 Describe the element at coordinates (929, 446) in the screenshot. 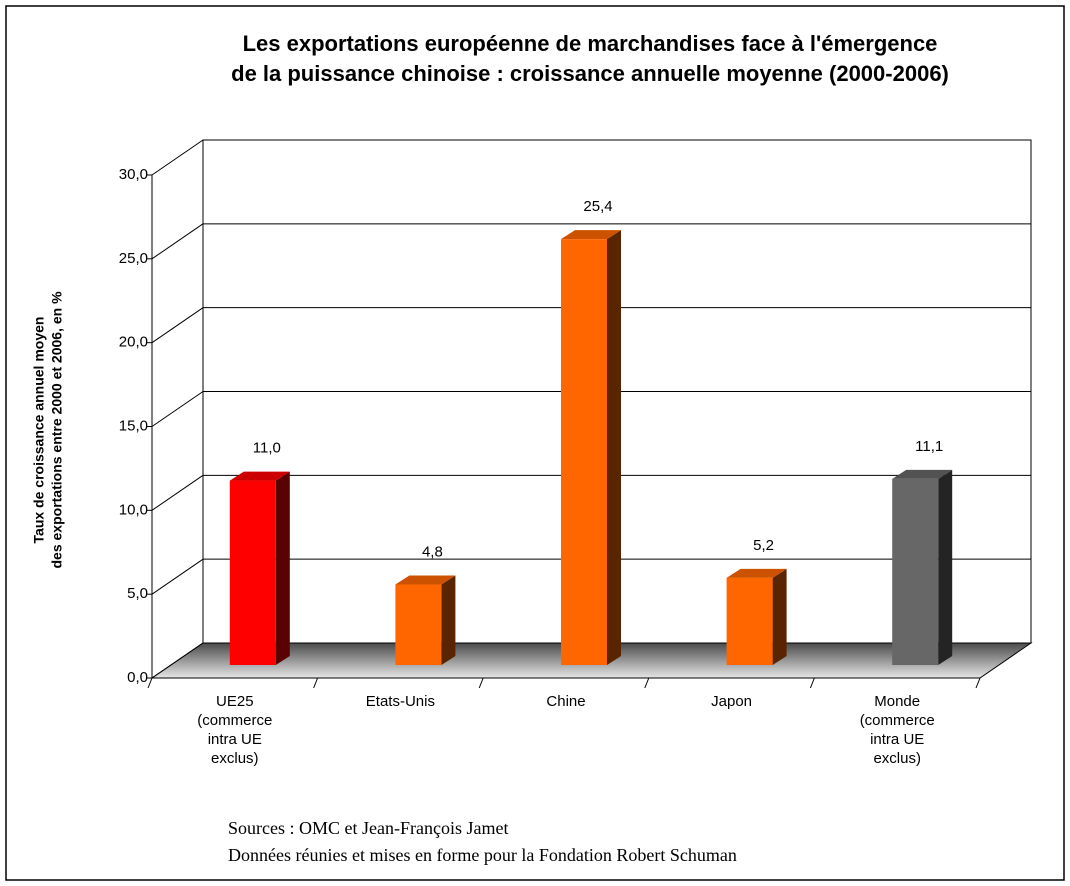

I see `value-label: 11,1` at that location.